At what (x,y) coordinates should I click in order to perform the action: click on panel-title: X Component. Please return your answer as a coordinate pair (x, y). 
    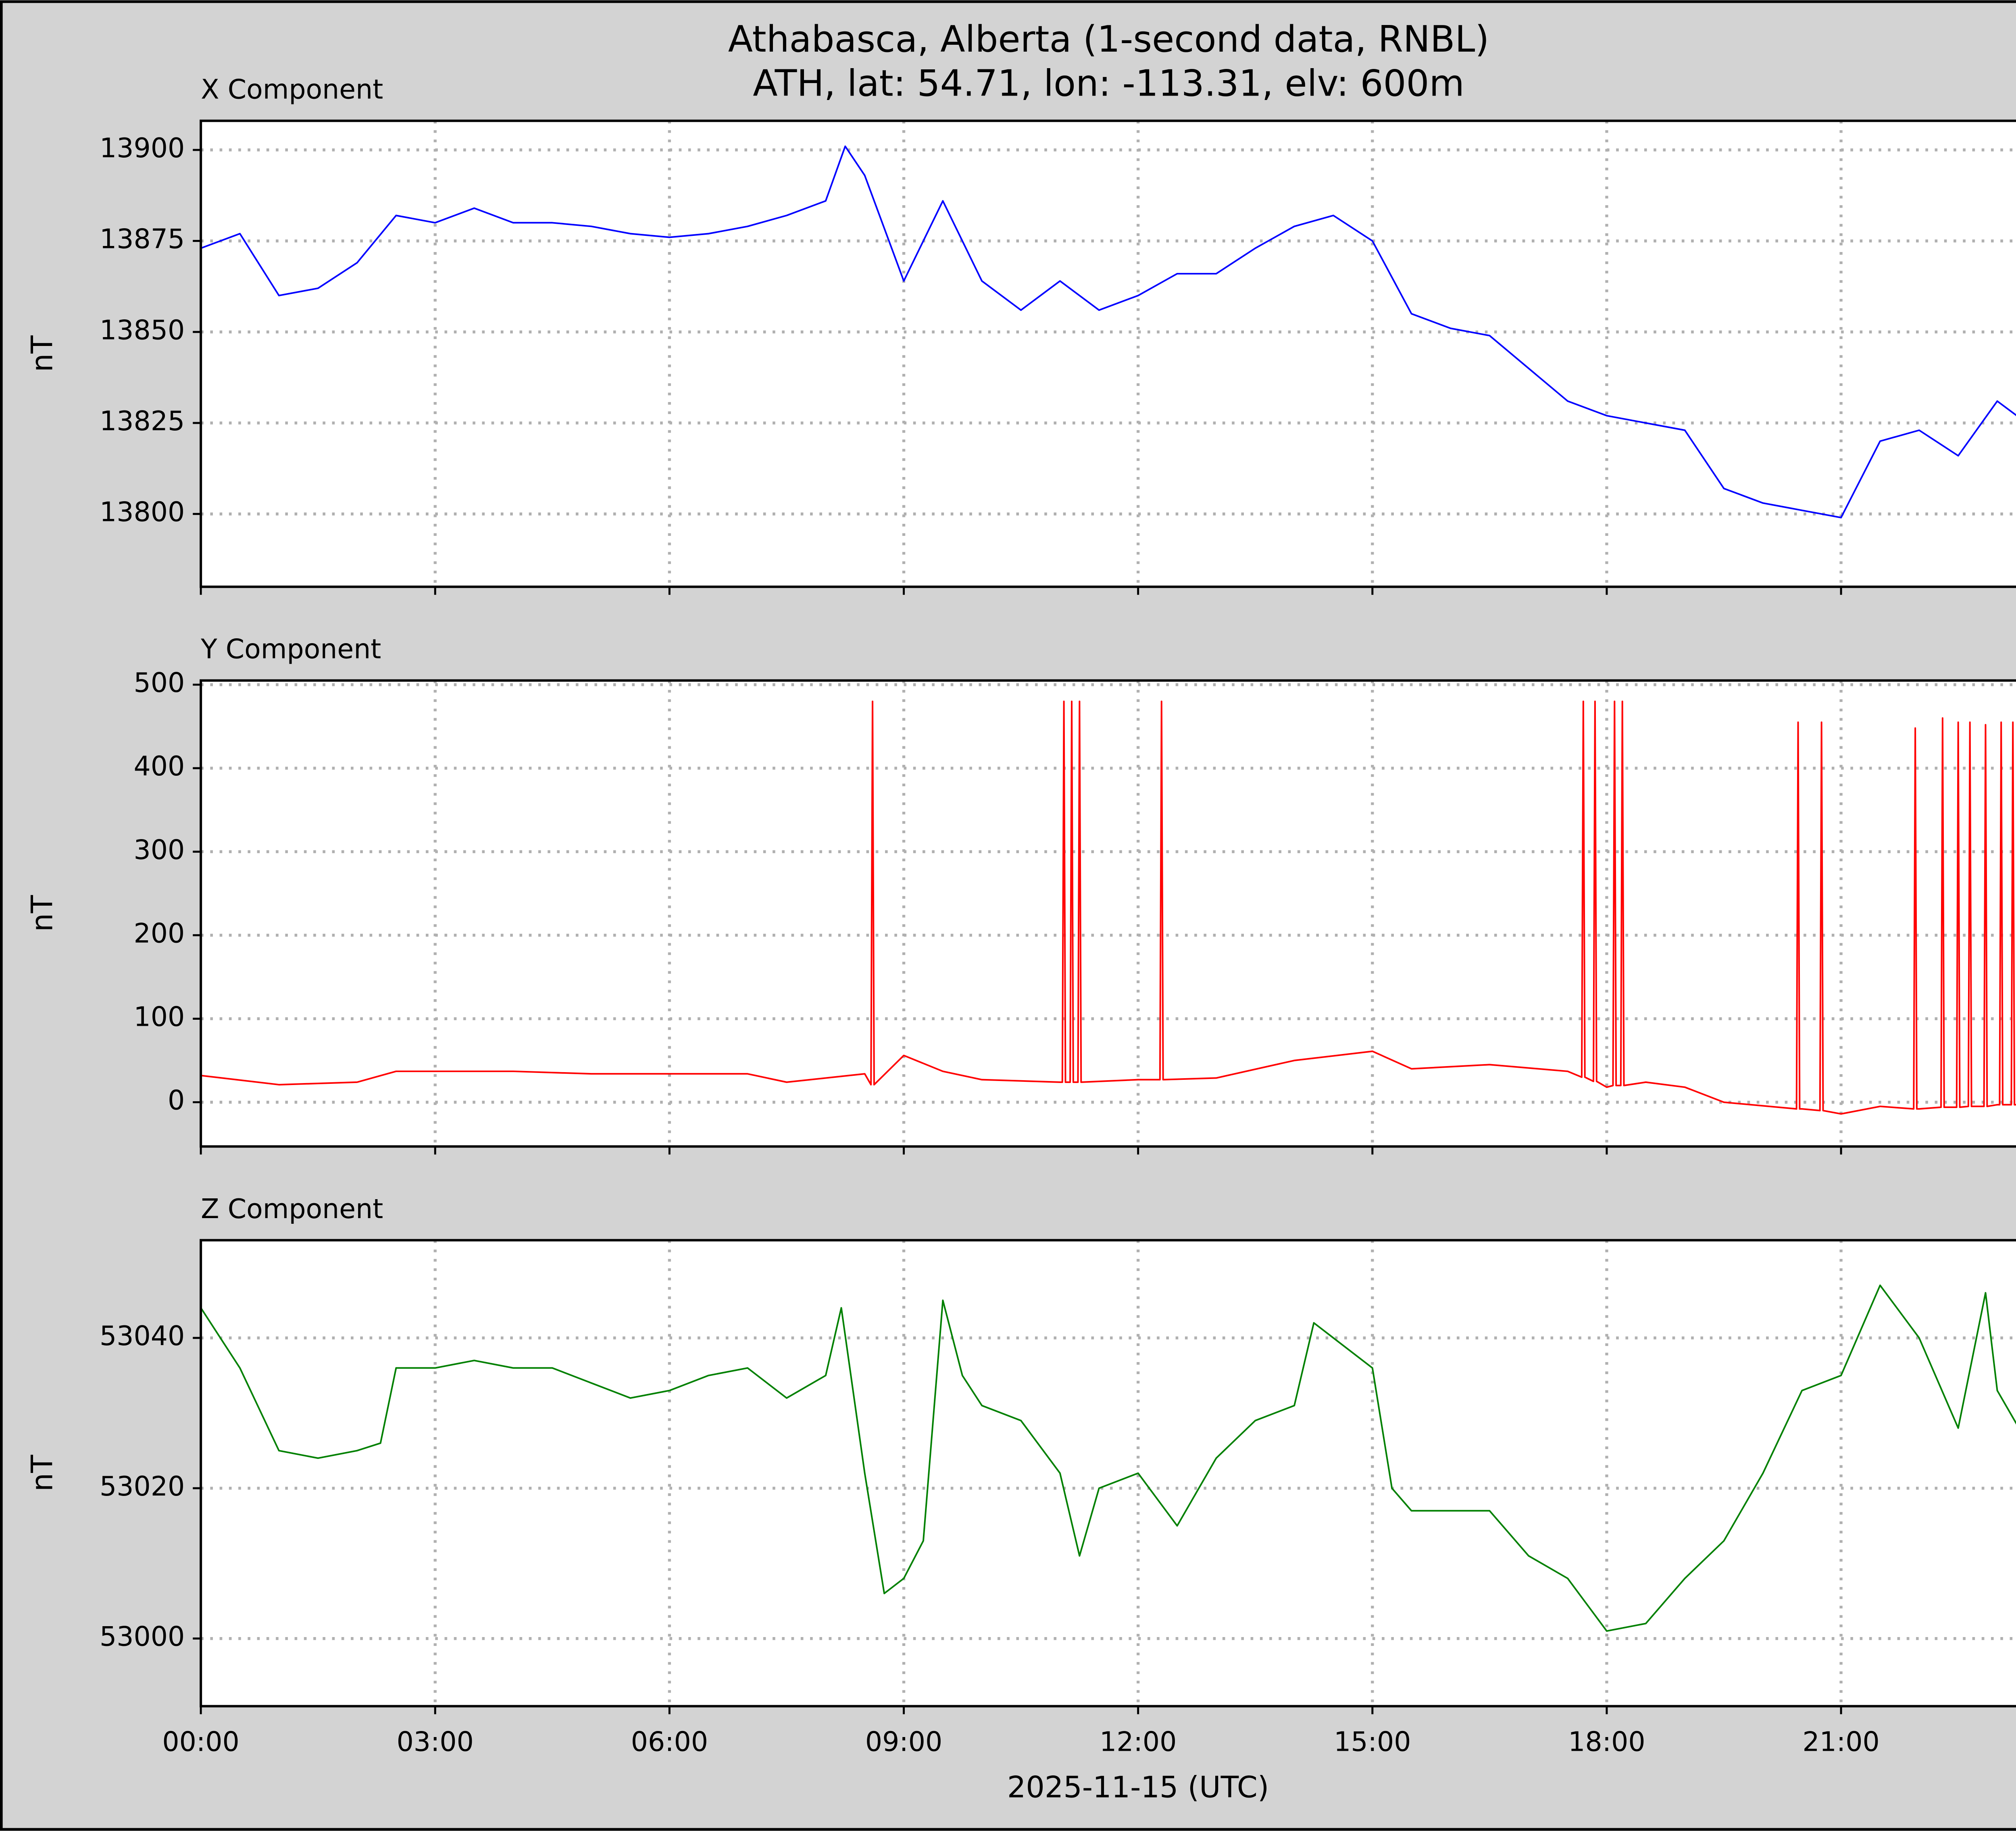
    Looking at the image, I should click on (292, 89).